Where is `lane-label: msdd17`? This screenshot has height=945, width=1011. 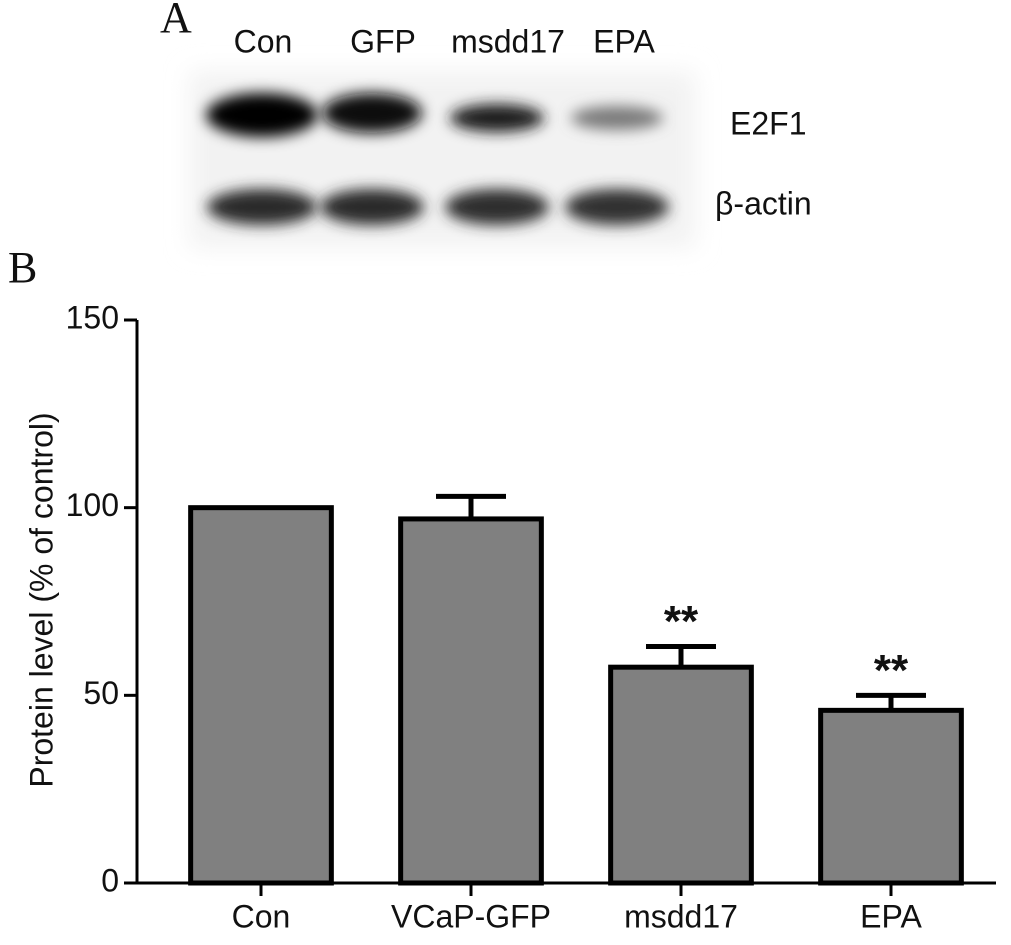
lane-label: msdd17 is located at coordinates (508, 41).